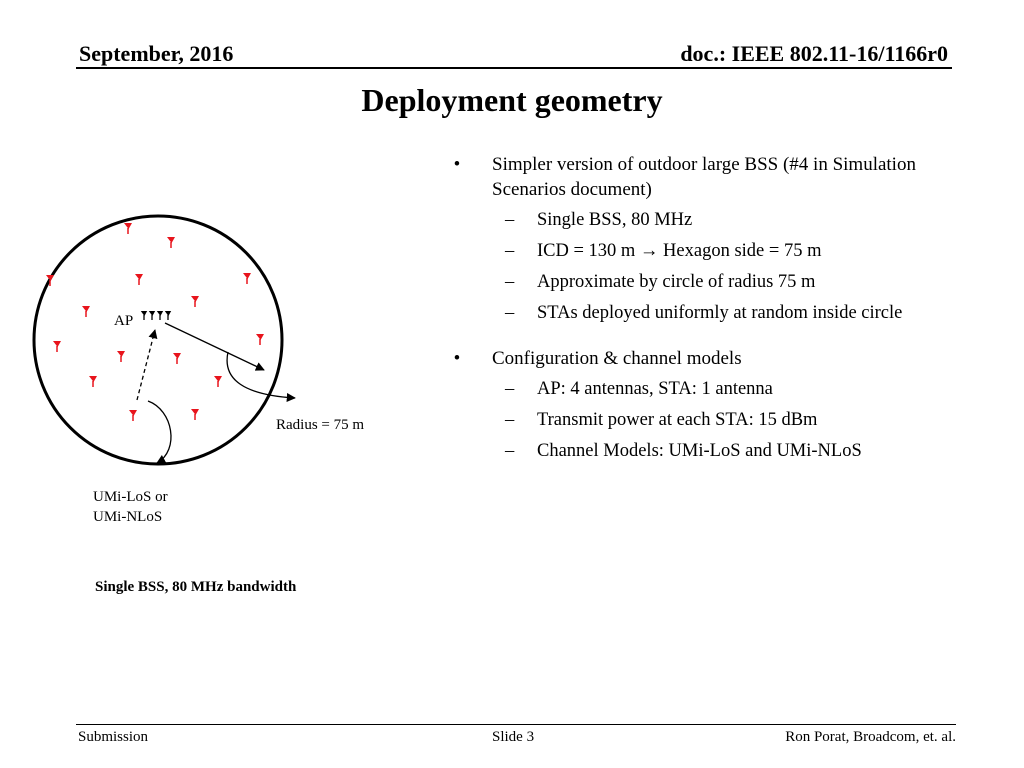 This screenshot has height=768, width=1024. What do you see at coordinates (320, 425) in the screenshot?
I see `radius-label: Radius = 75 m` at bounding box center [320, 425].